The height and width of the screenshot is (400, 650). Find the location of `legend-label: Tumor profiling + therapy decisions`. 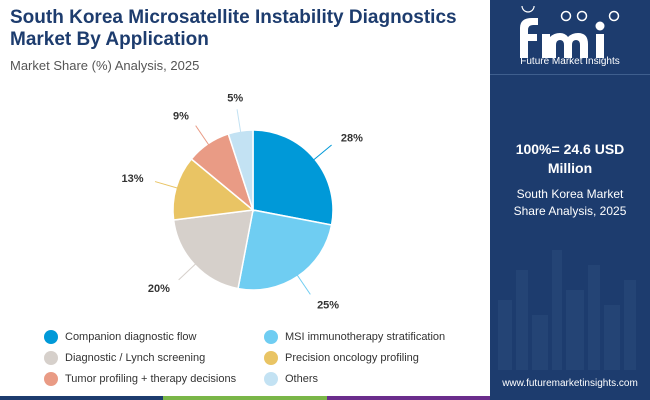

legend-label: Tumor profiling + therapy decisions is located at coordinates (151, 379).